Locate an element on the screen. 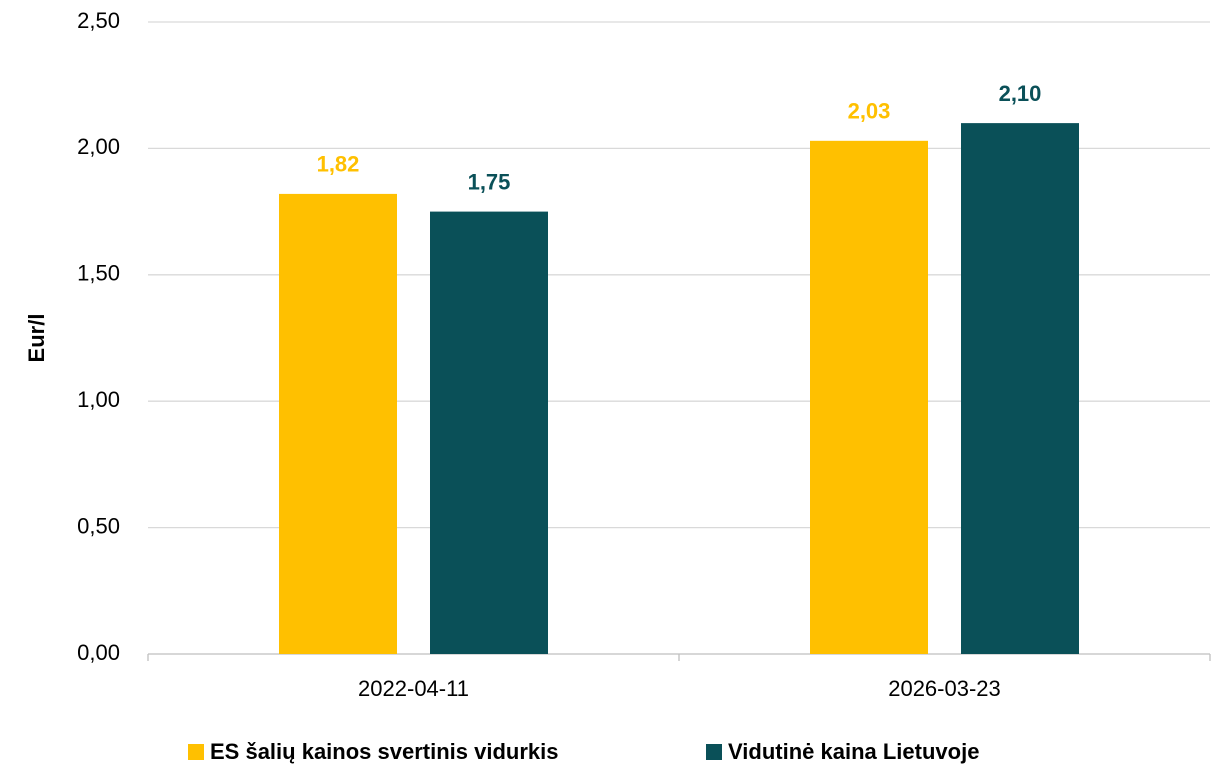  y-tick-label: 0,50 is located at coordinates (98, 525).